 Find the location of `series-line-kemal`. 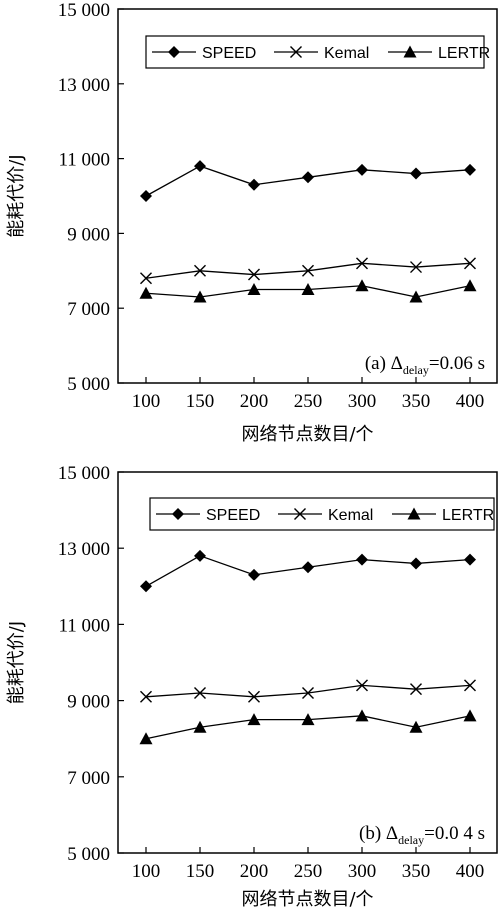

series-line-kemal is located at coordinates (308, 691).